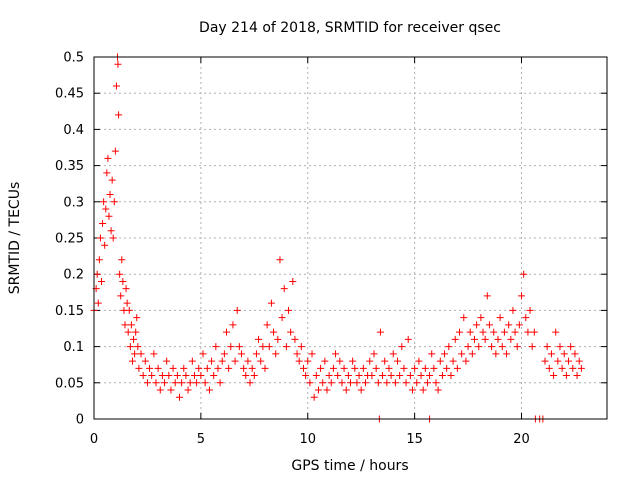 This screenshot has width=640, height=480. What do you see at coordinates (69, 94) in the screenshot?
I see `y-tick-label: 0.45` at bounding box center [69, 94].